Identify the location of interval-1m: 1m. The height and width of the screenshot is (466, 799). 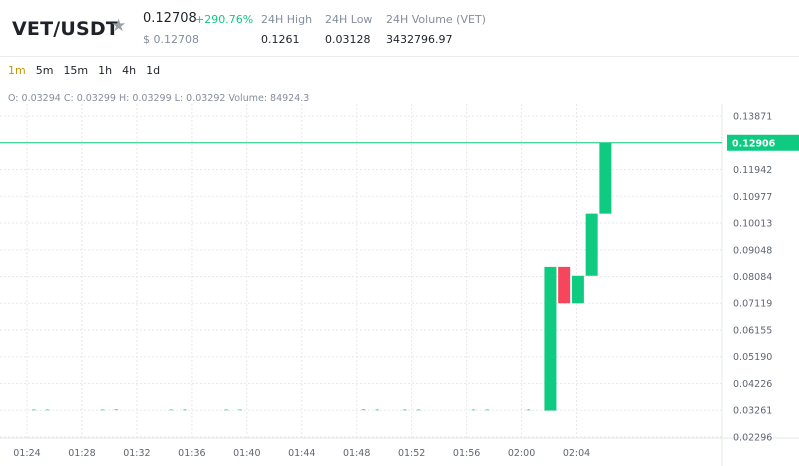
(17, 70).